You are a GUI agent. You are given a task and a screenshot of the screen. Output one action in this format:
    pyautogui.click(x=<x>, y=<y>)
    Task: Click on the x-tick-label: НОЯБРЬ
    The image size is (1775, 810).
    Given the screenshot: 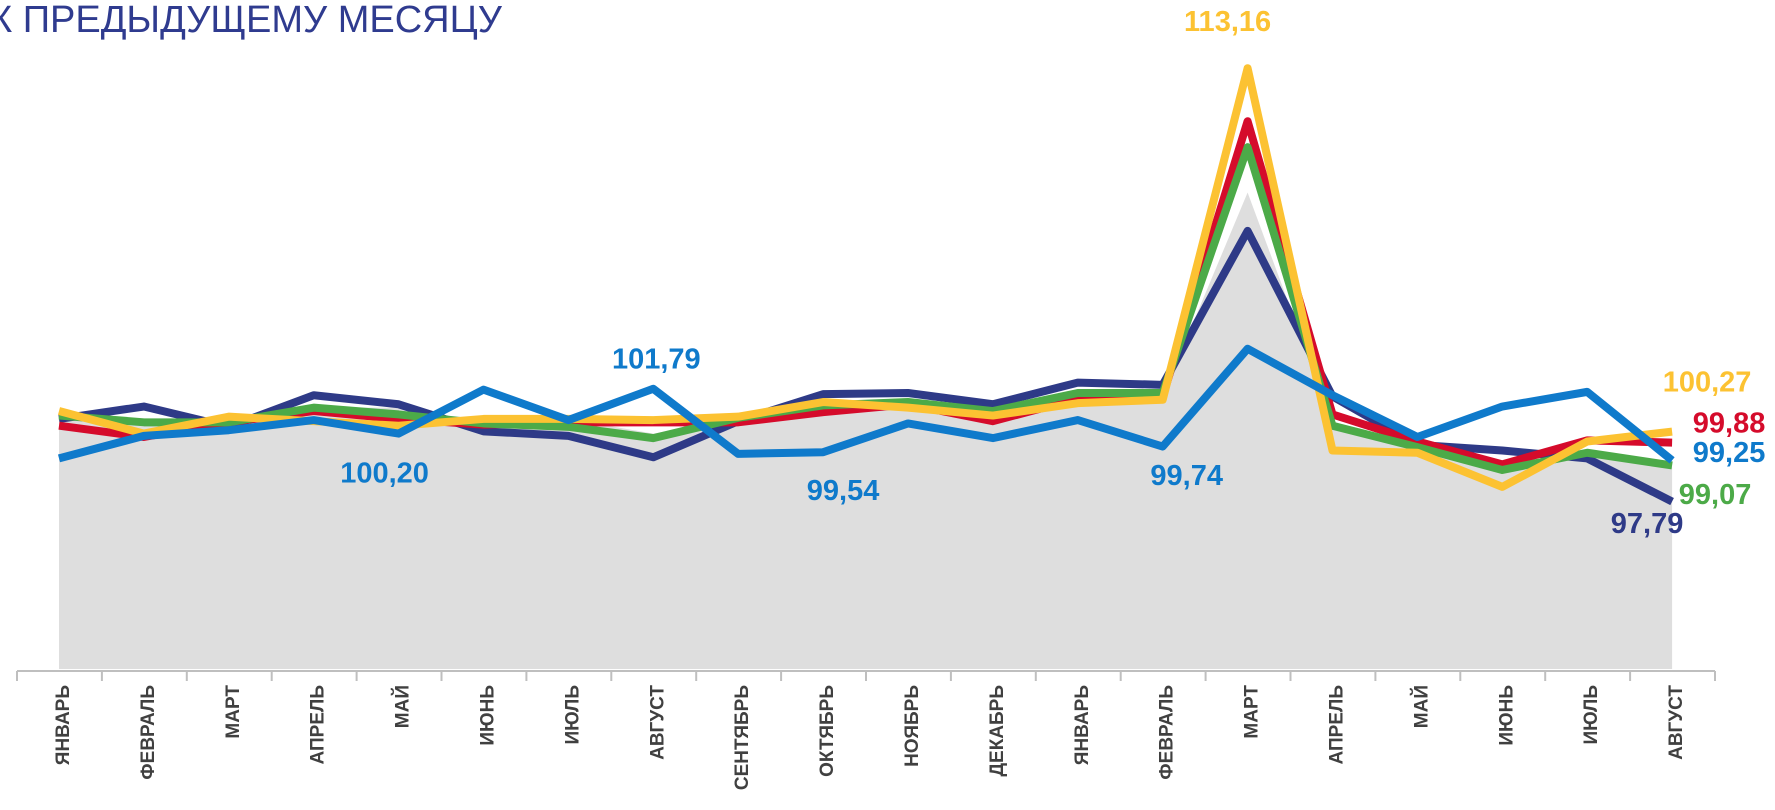 What is the action you would take?
    pyautogui.click(x=912, y=726)
    